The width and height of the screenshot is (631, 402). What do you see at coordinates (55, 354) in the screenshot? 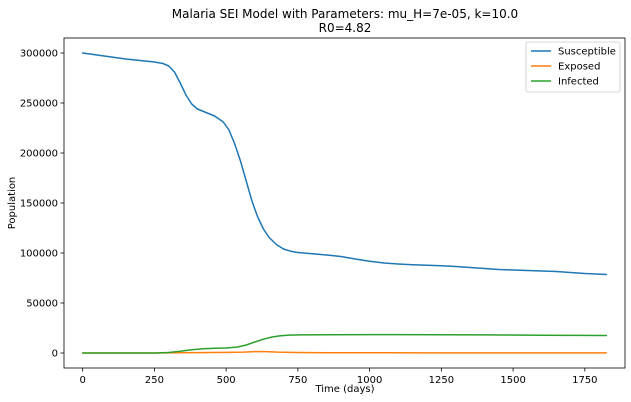
I see `y-tick-label: 0` at bounding box center [55, 354].